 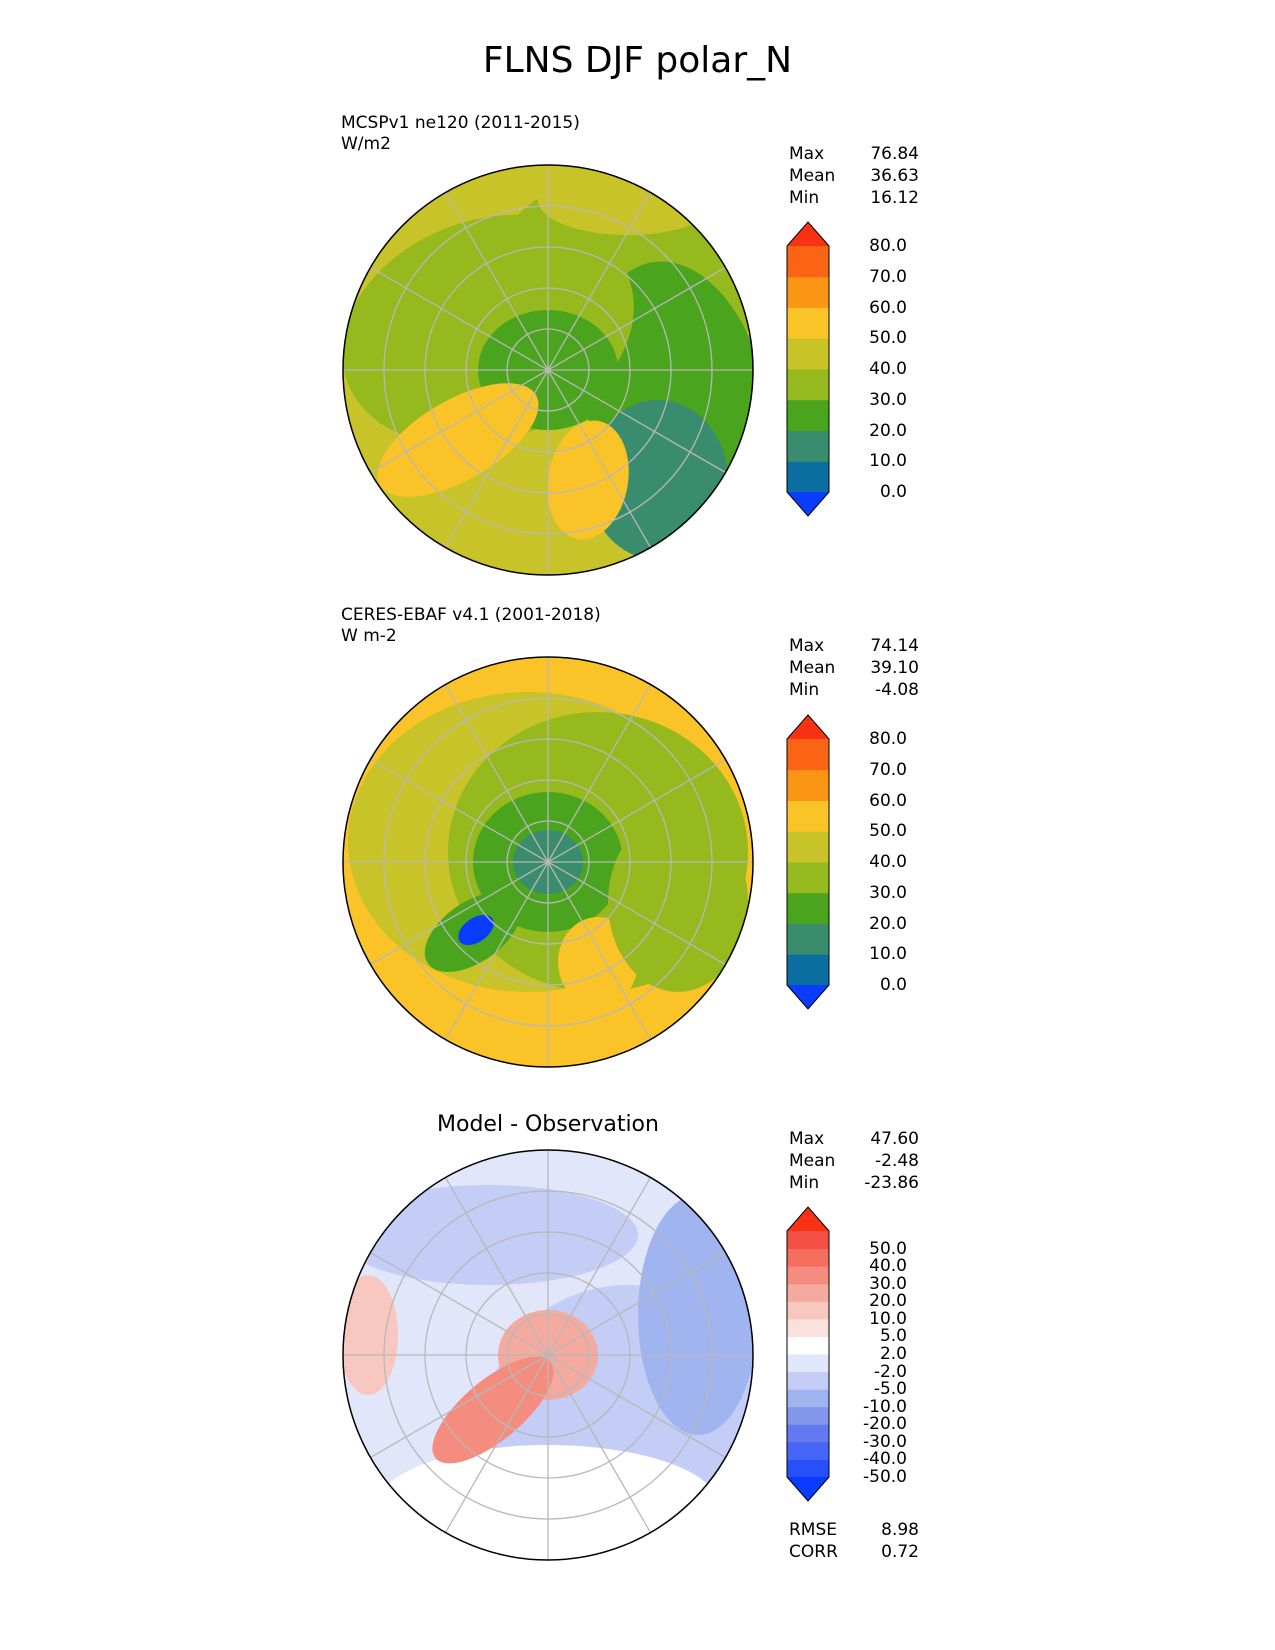 I want to click on panel-model-units: W/m2, so click(x=366, y=144).